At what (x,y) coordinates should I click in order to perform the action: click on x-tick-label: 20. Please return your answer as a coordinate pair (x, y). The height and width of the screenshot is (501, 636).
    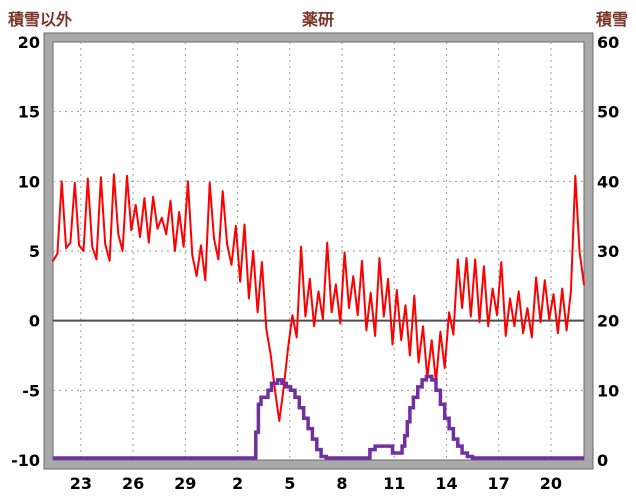
    Looking at the image, I should click on (551, 483).